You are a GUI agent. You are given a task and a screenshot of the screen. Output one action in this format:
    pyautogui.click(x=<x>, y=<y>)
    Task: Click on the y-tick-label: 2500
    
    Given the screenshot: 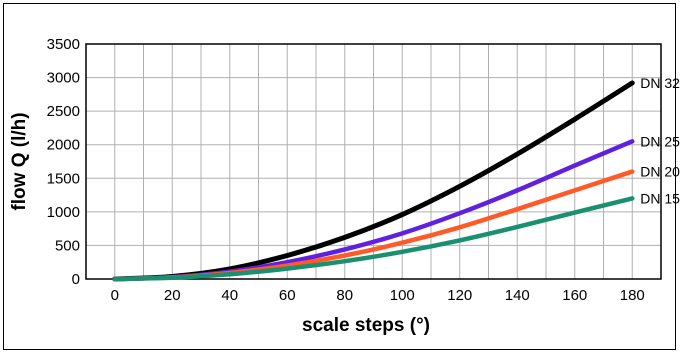 What is the action you would take?
    pyautogui.click(x=63, y=111)
    